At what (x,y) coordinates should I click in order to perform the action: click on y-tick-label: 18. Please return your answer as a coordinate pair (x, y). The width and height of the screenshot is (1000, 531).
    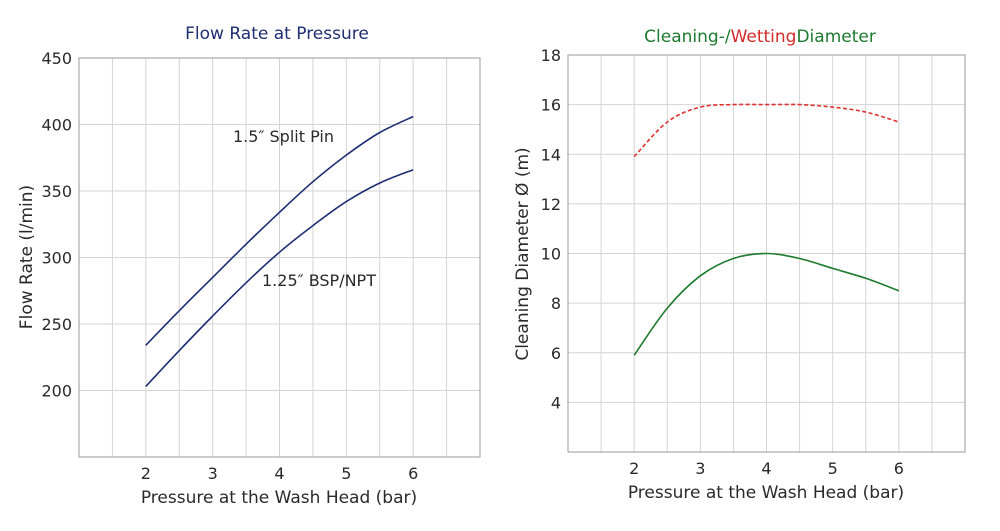
    Looking at the image, I should click on (551, 55).